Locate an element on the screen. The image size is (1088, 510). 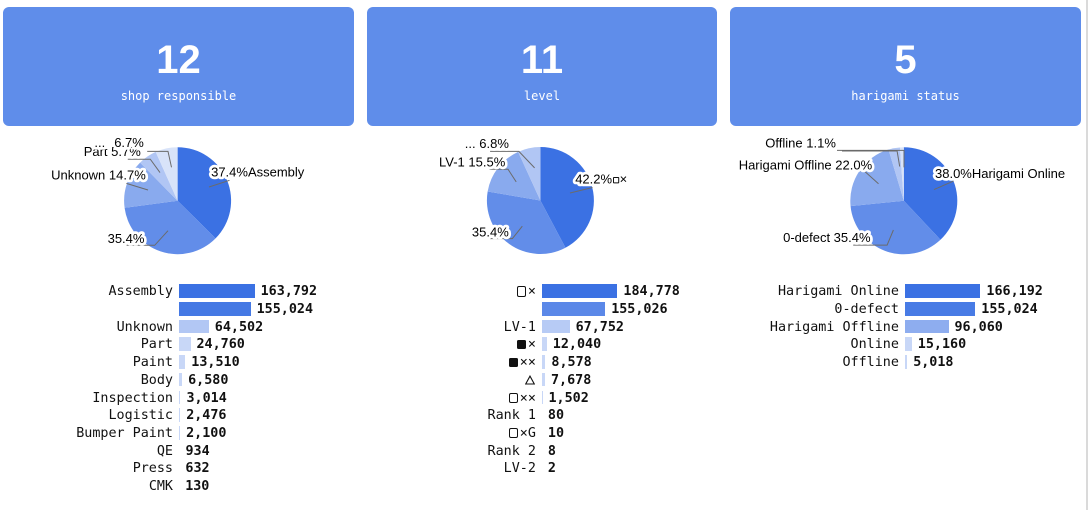
svg-text: Harigami Offline 22.0% is located at coordinates (806, 164).